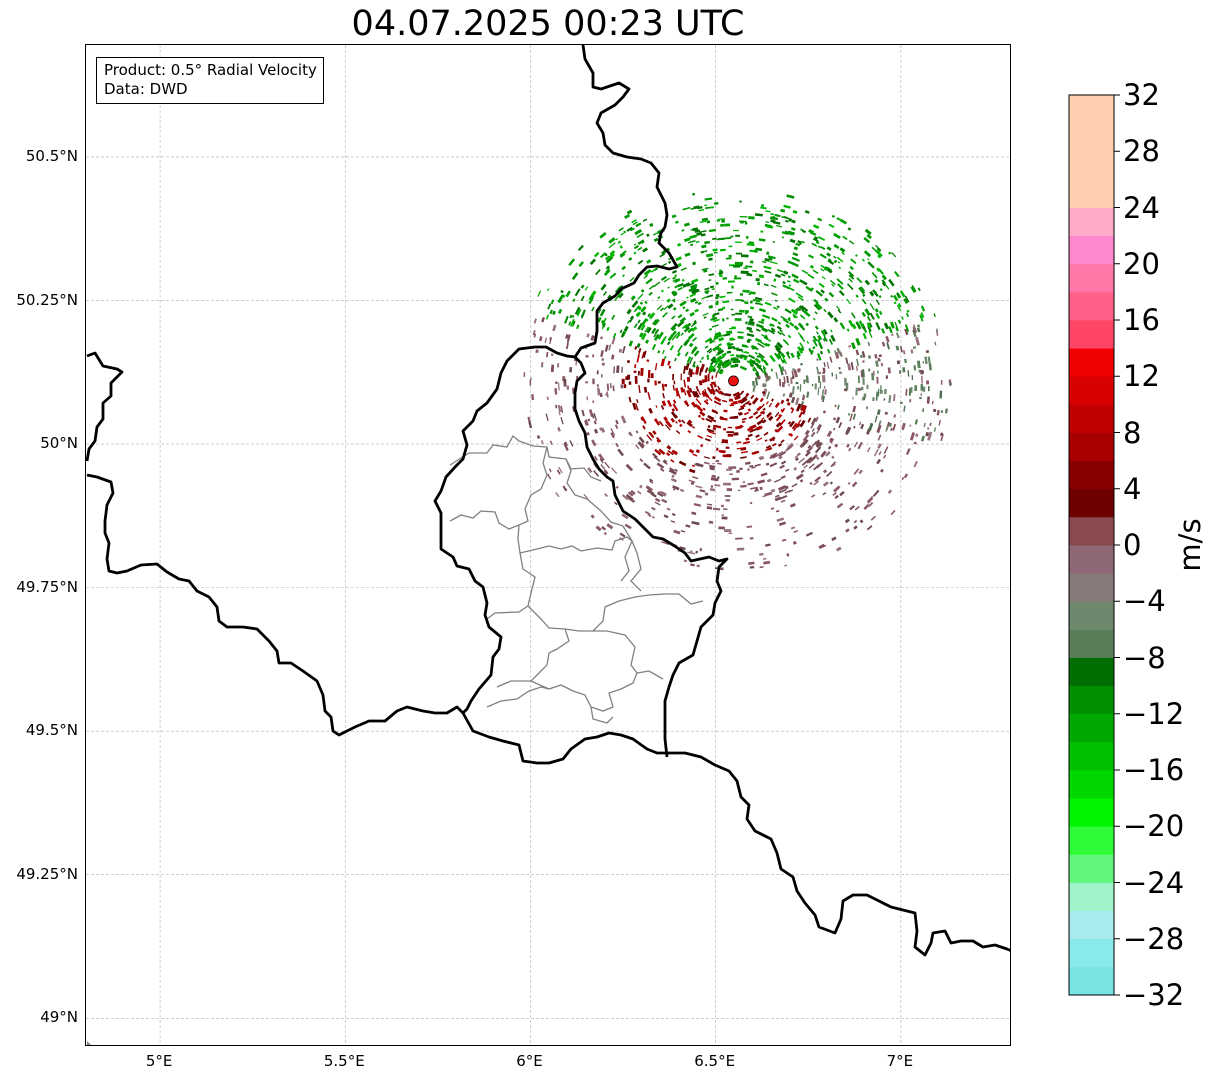 Image resolution: width=1225 pixels, height=1081 pixels. Describe the element at coordinates (210, 80) in the screenshot. I see `product-info-box: Product: 0.5° Radial Velocity Data: DWD` at that location.